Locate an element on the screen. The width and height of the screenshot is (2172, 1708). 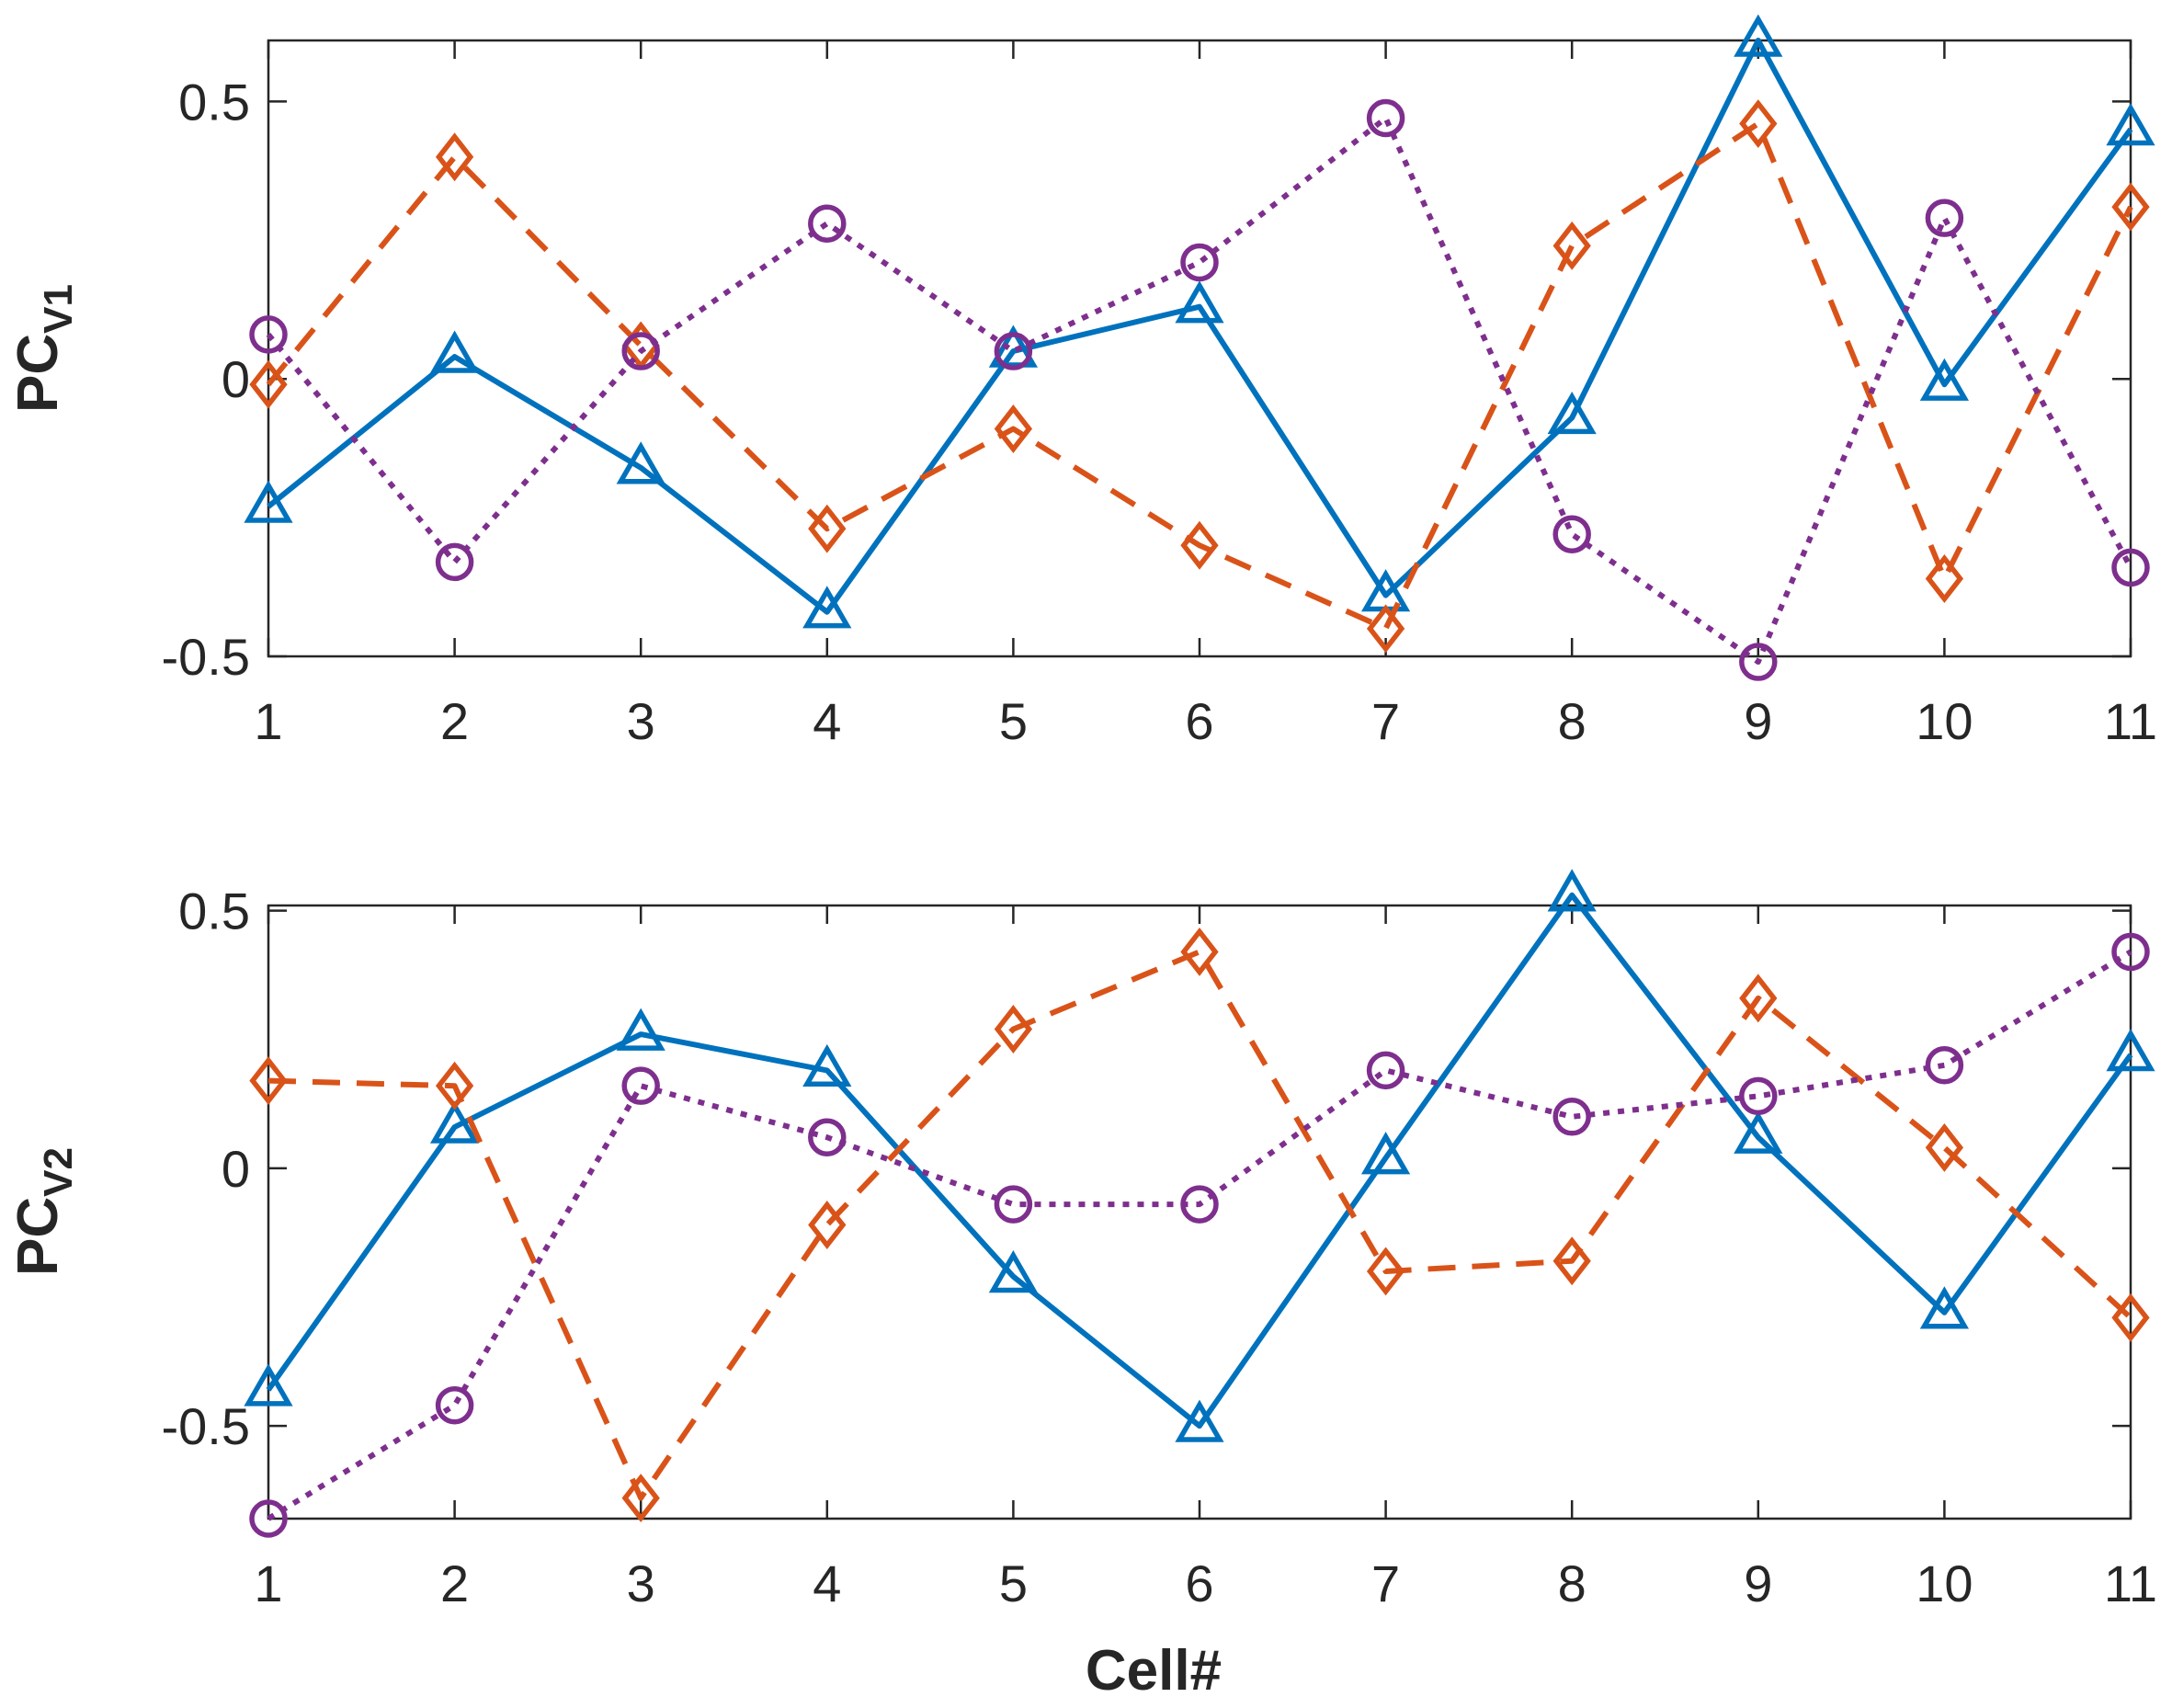
y-tick-label: 0 is located at coordinates (236, 1169).